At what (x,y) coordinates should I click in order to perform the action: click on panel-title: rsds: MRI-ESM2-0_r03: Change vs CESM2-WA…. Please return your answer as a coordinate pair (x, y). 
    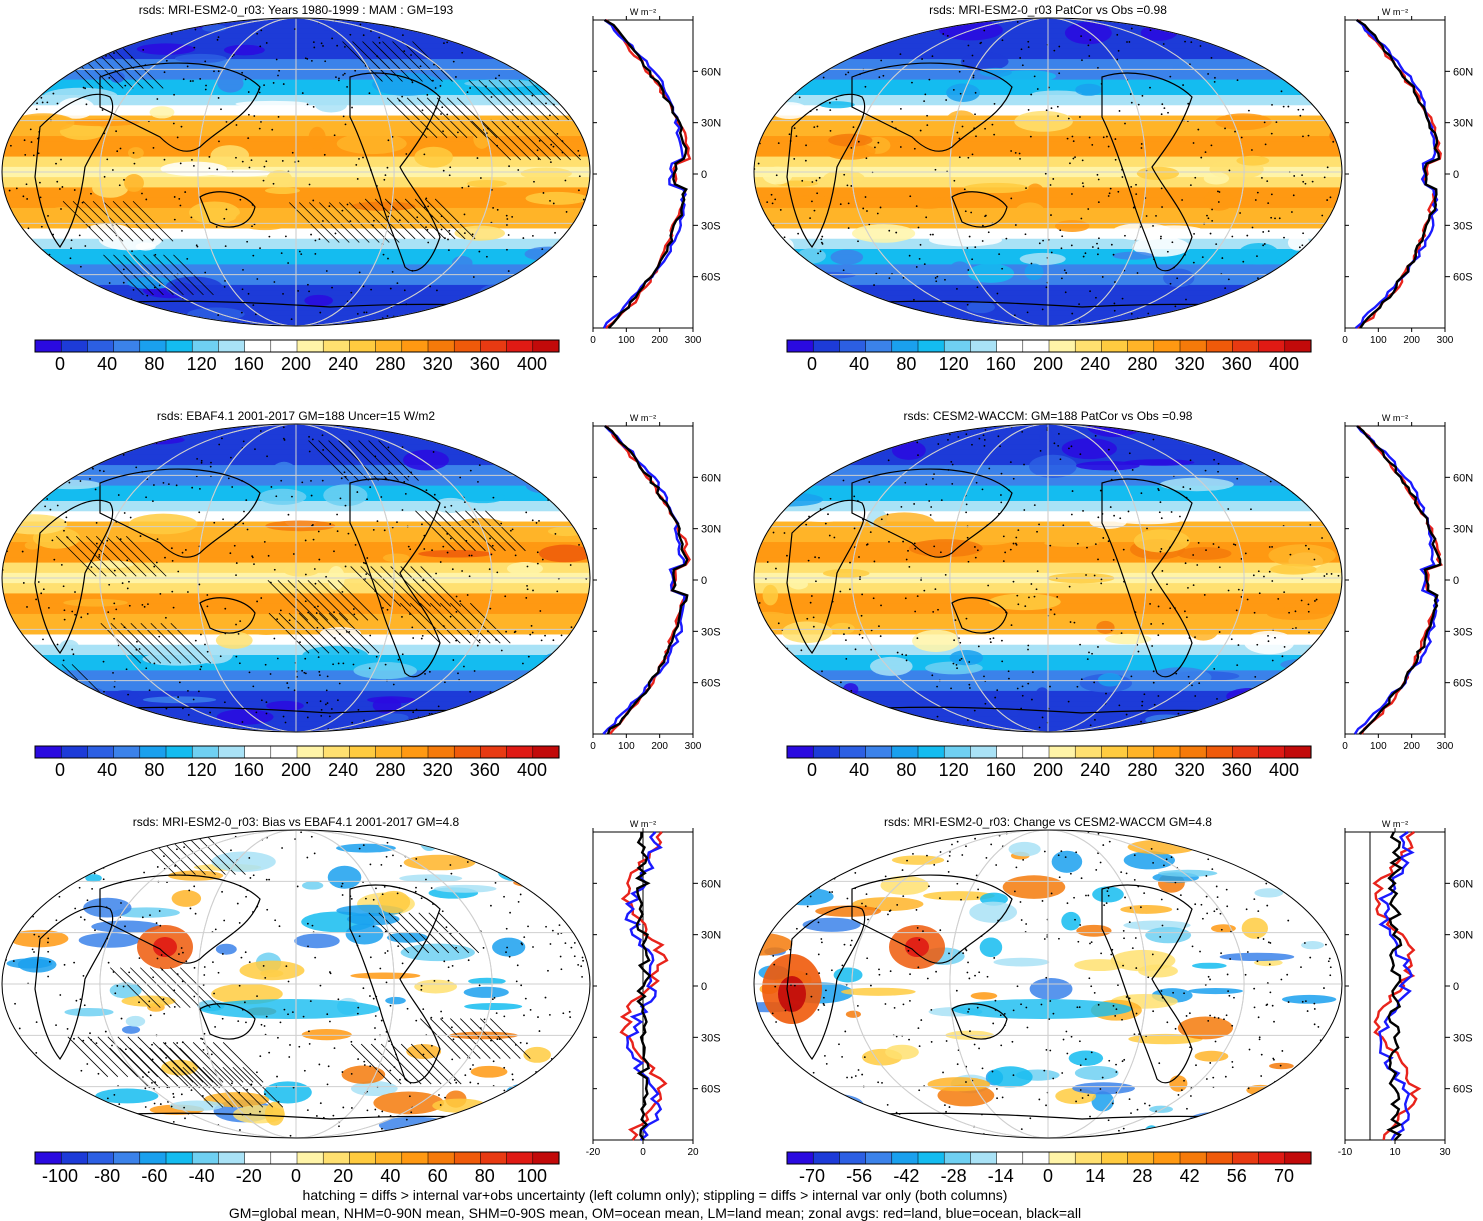
    Looking at the image, I should click on (1048, 822).